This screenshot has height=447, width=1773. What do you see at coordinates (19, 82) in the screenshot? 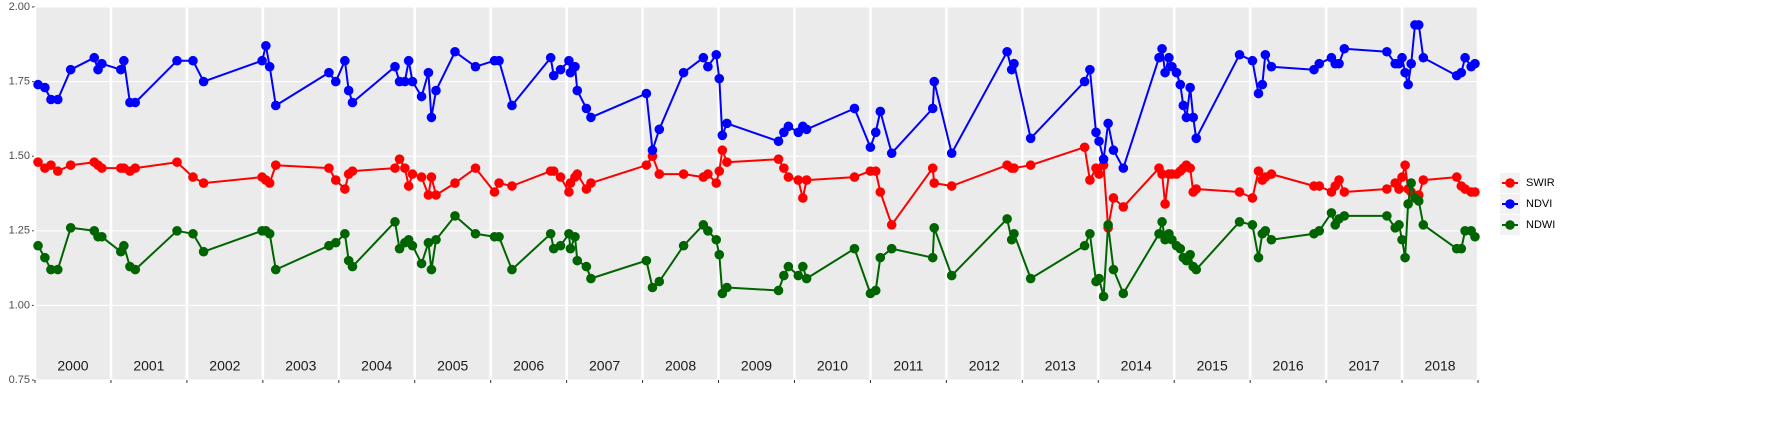
I see `y-tick-label: 1.75` at bounding box center [19, 82].